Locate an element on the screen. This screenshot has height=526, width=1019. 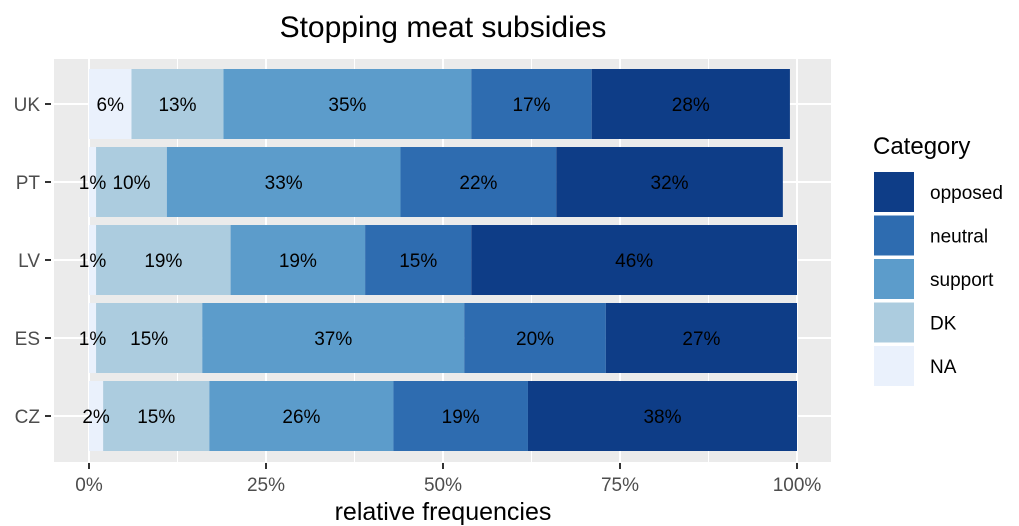
y-tick-label: LV is located at coordinates (29, 261).